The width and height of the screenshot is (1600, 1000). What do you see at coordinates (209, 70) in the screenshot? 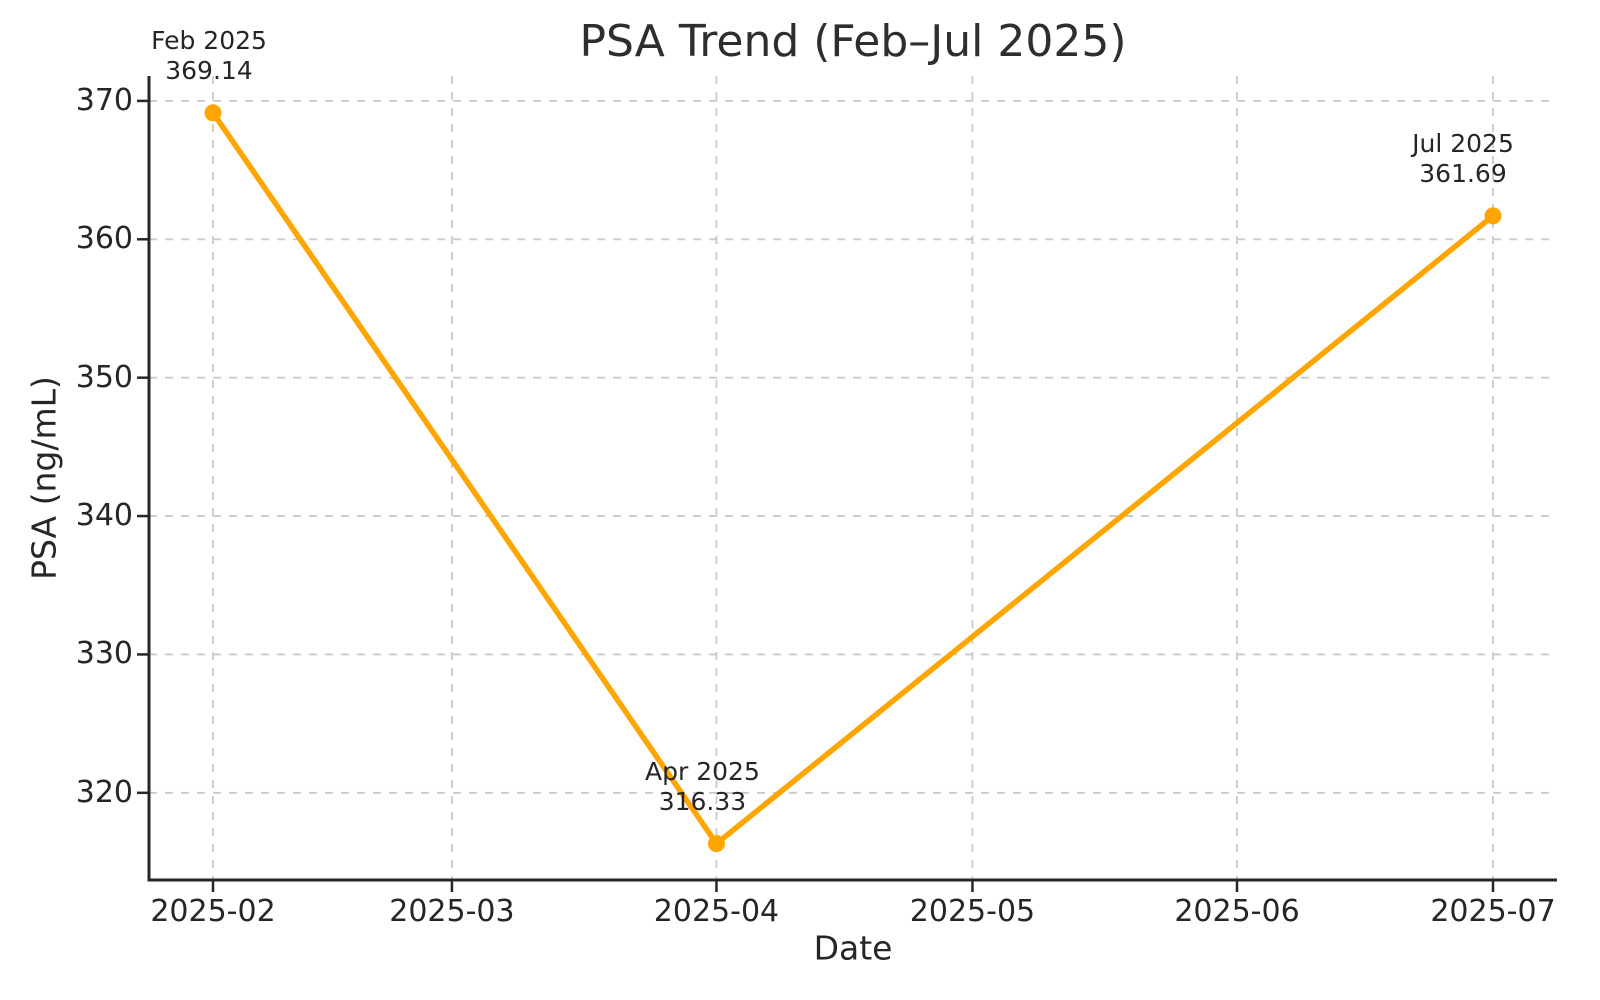
I see `annotation-value: 369.14` at bounding box center [209, 70].